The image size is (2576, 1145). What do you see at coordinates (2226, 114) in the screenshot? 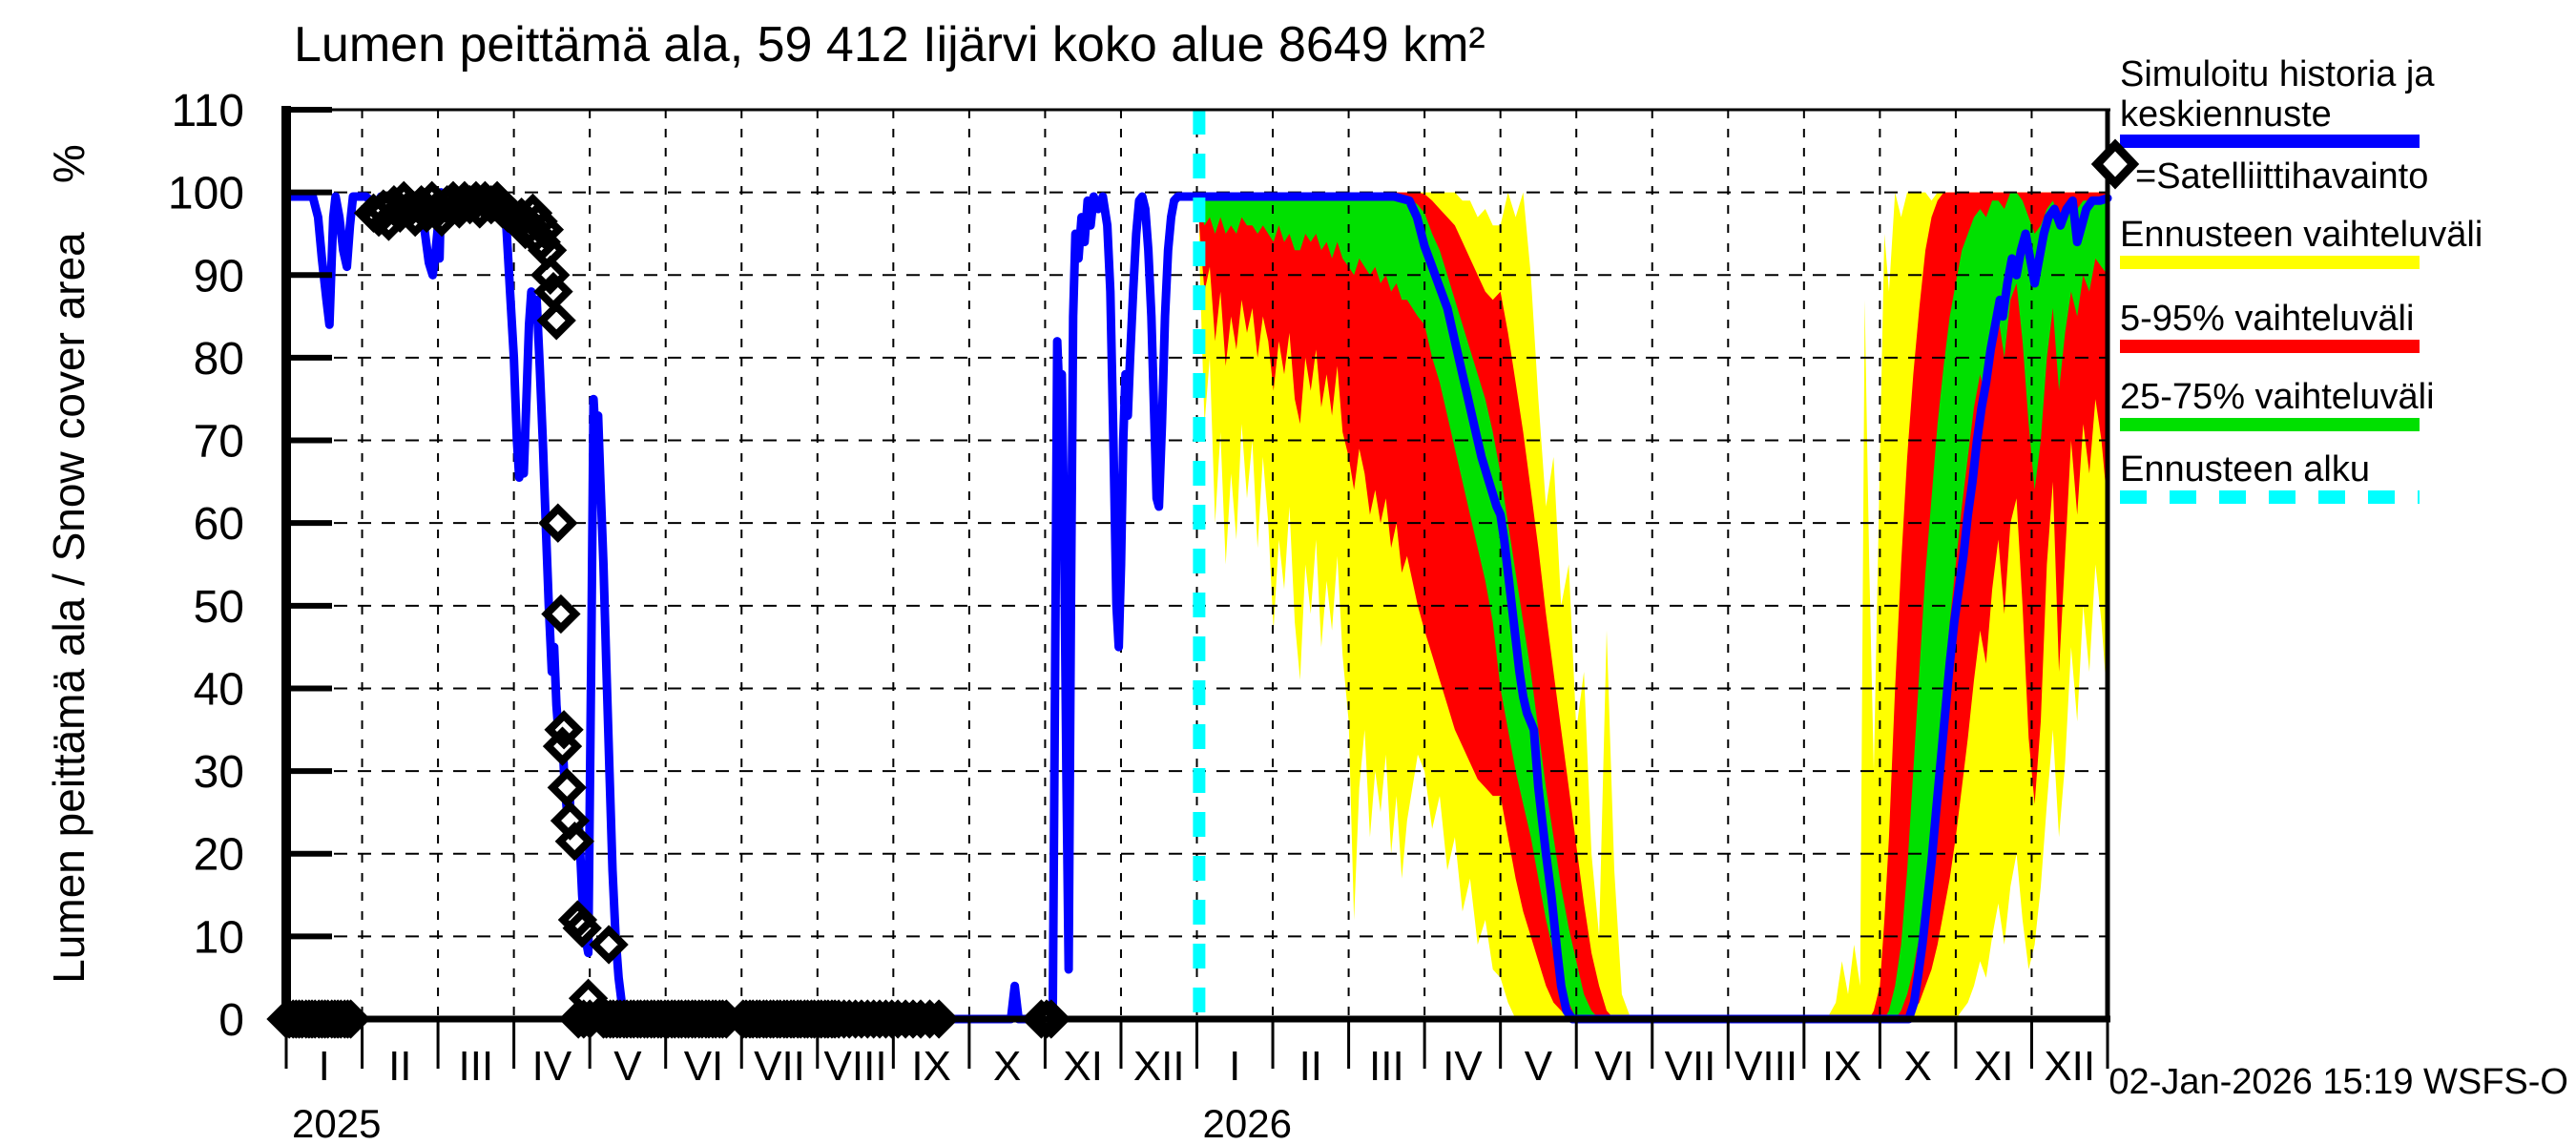
I see `legend-label-history-line2: keskiennuste` at bounding box center [2226, 114].